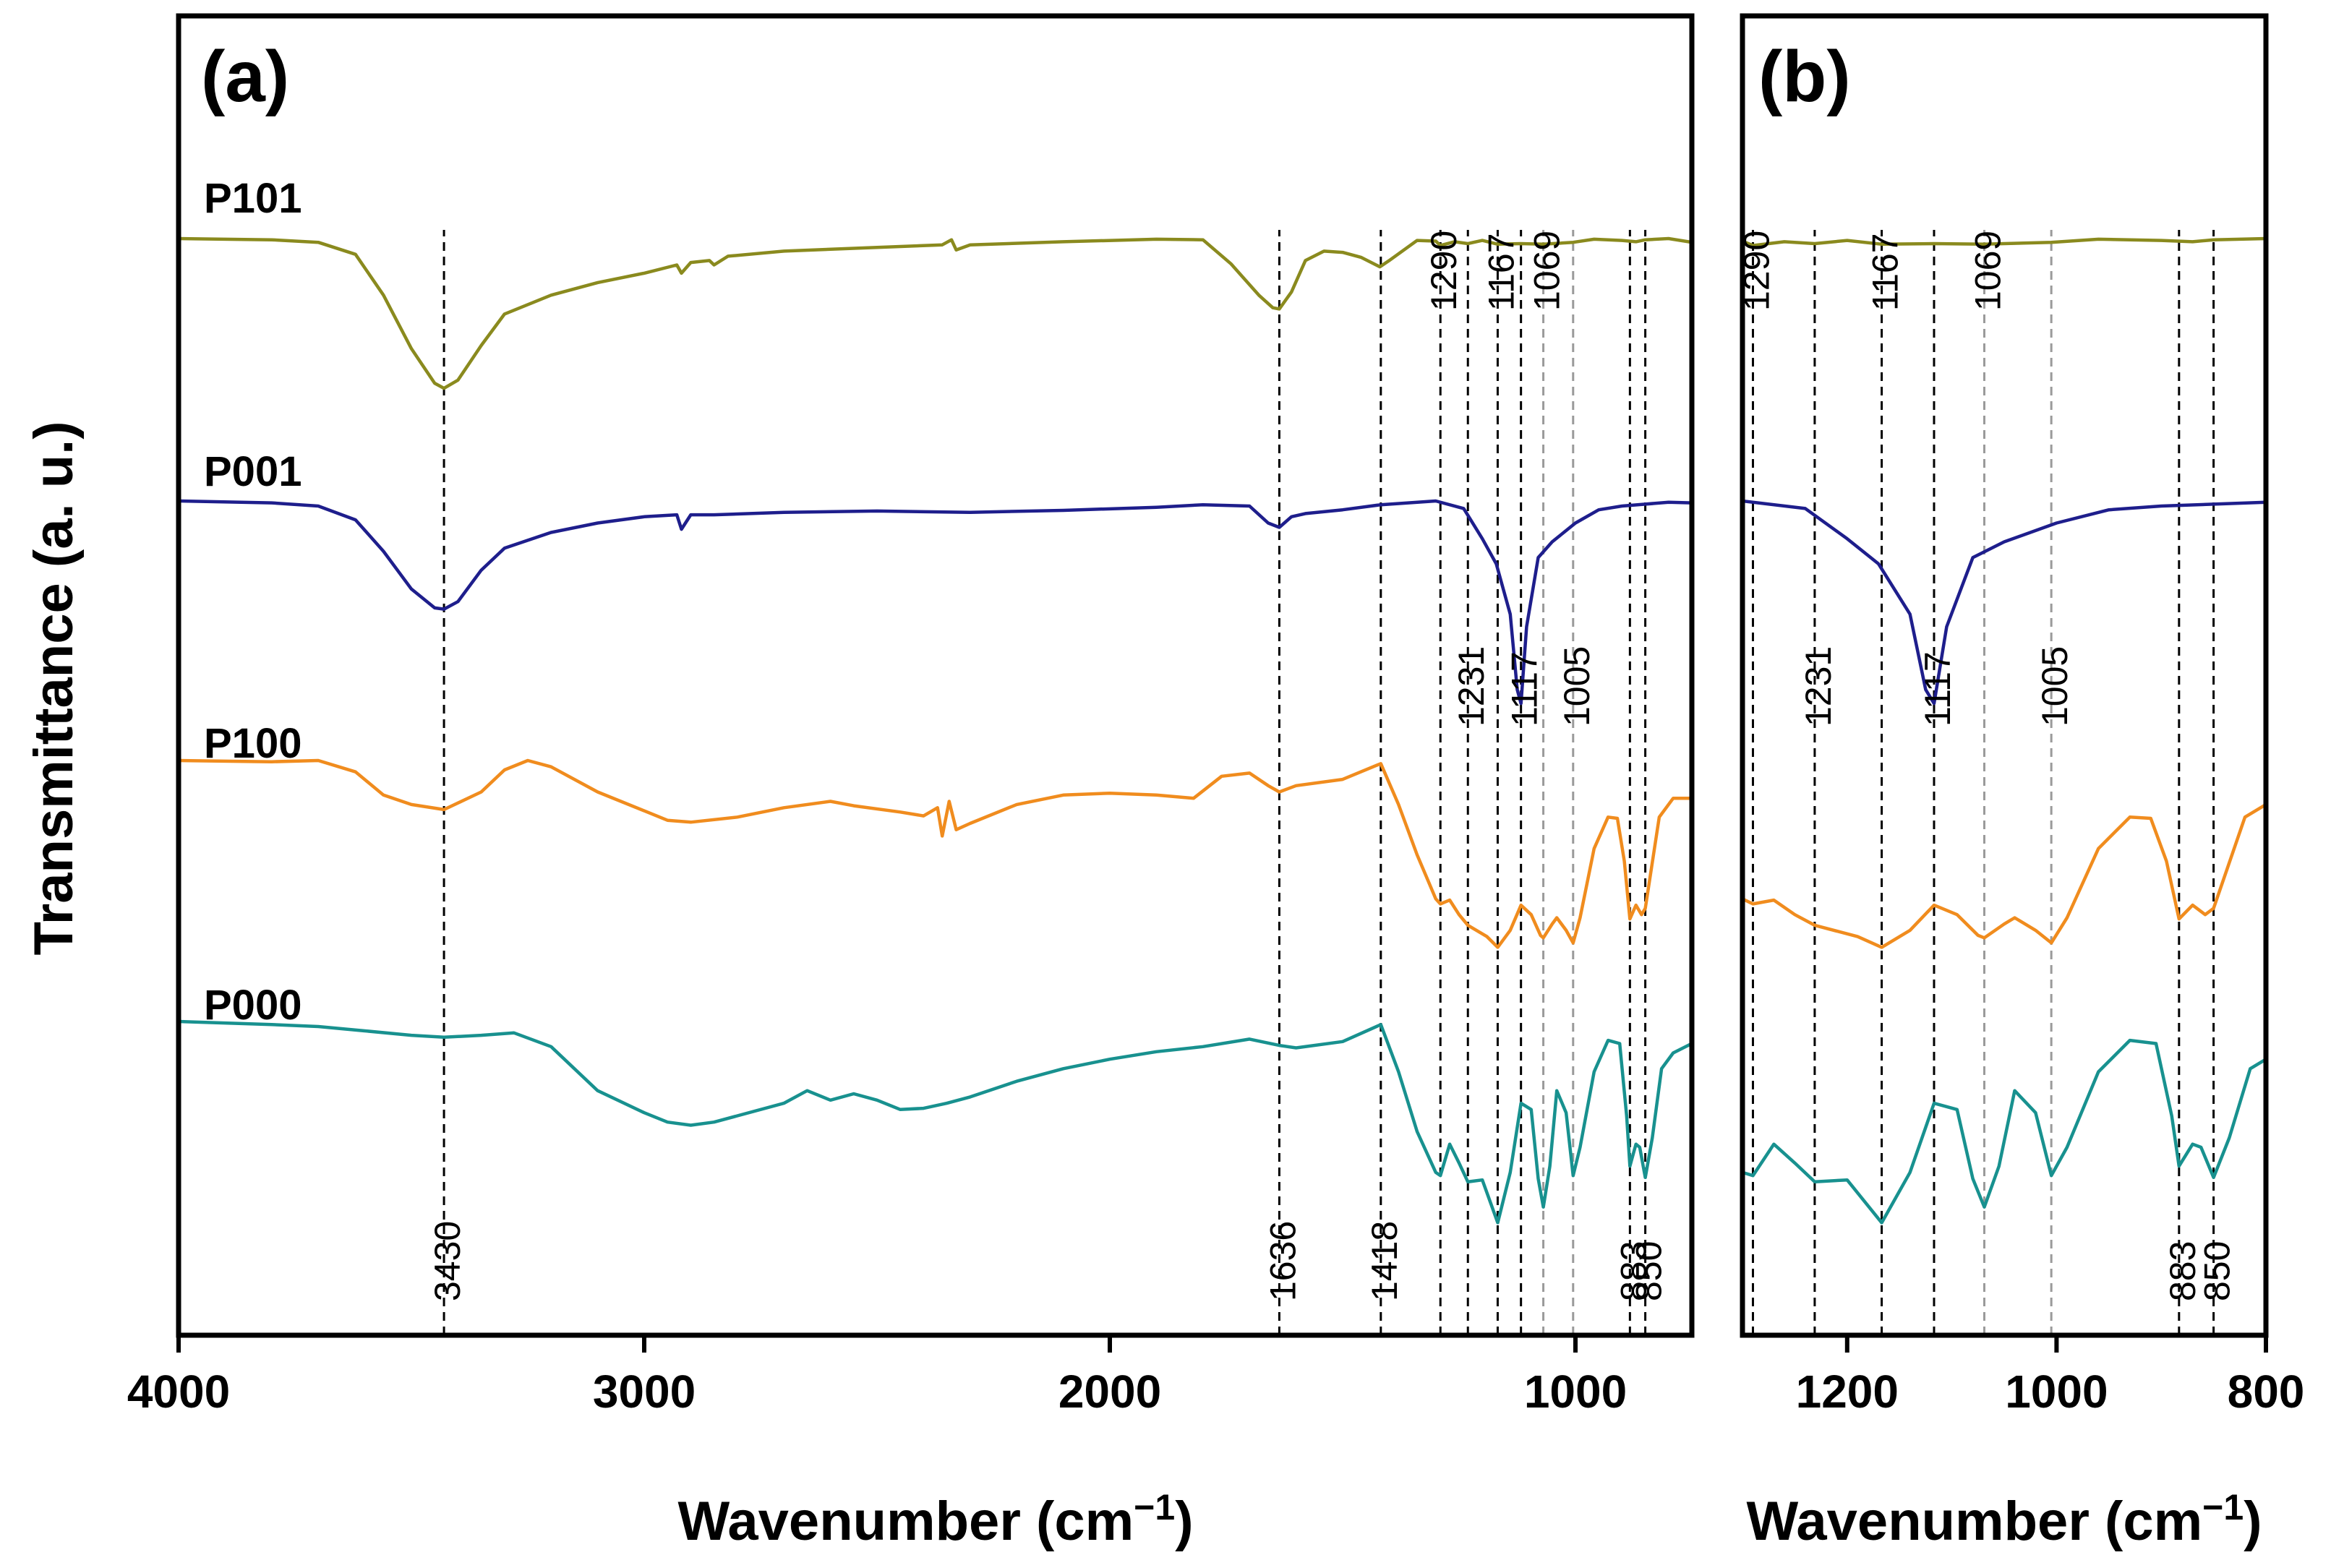  What do you see at coordinates (1804, 76) in the screenshot?
I see `panel-b-label: (b)` at bounding box center [1804, 76].